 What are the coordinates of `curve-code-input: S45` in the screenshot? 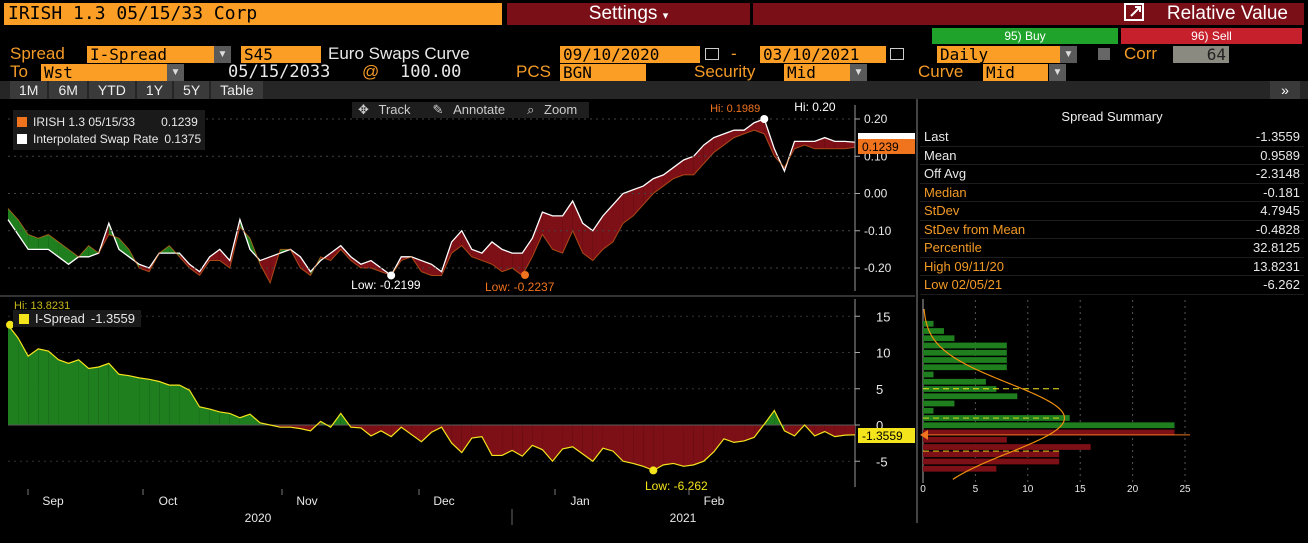 It's located at (281, 54).